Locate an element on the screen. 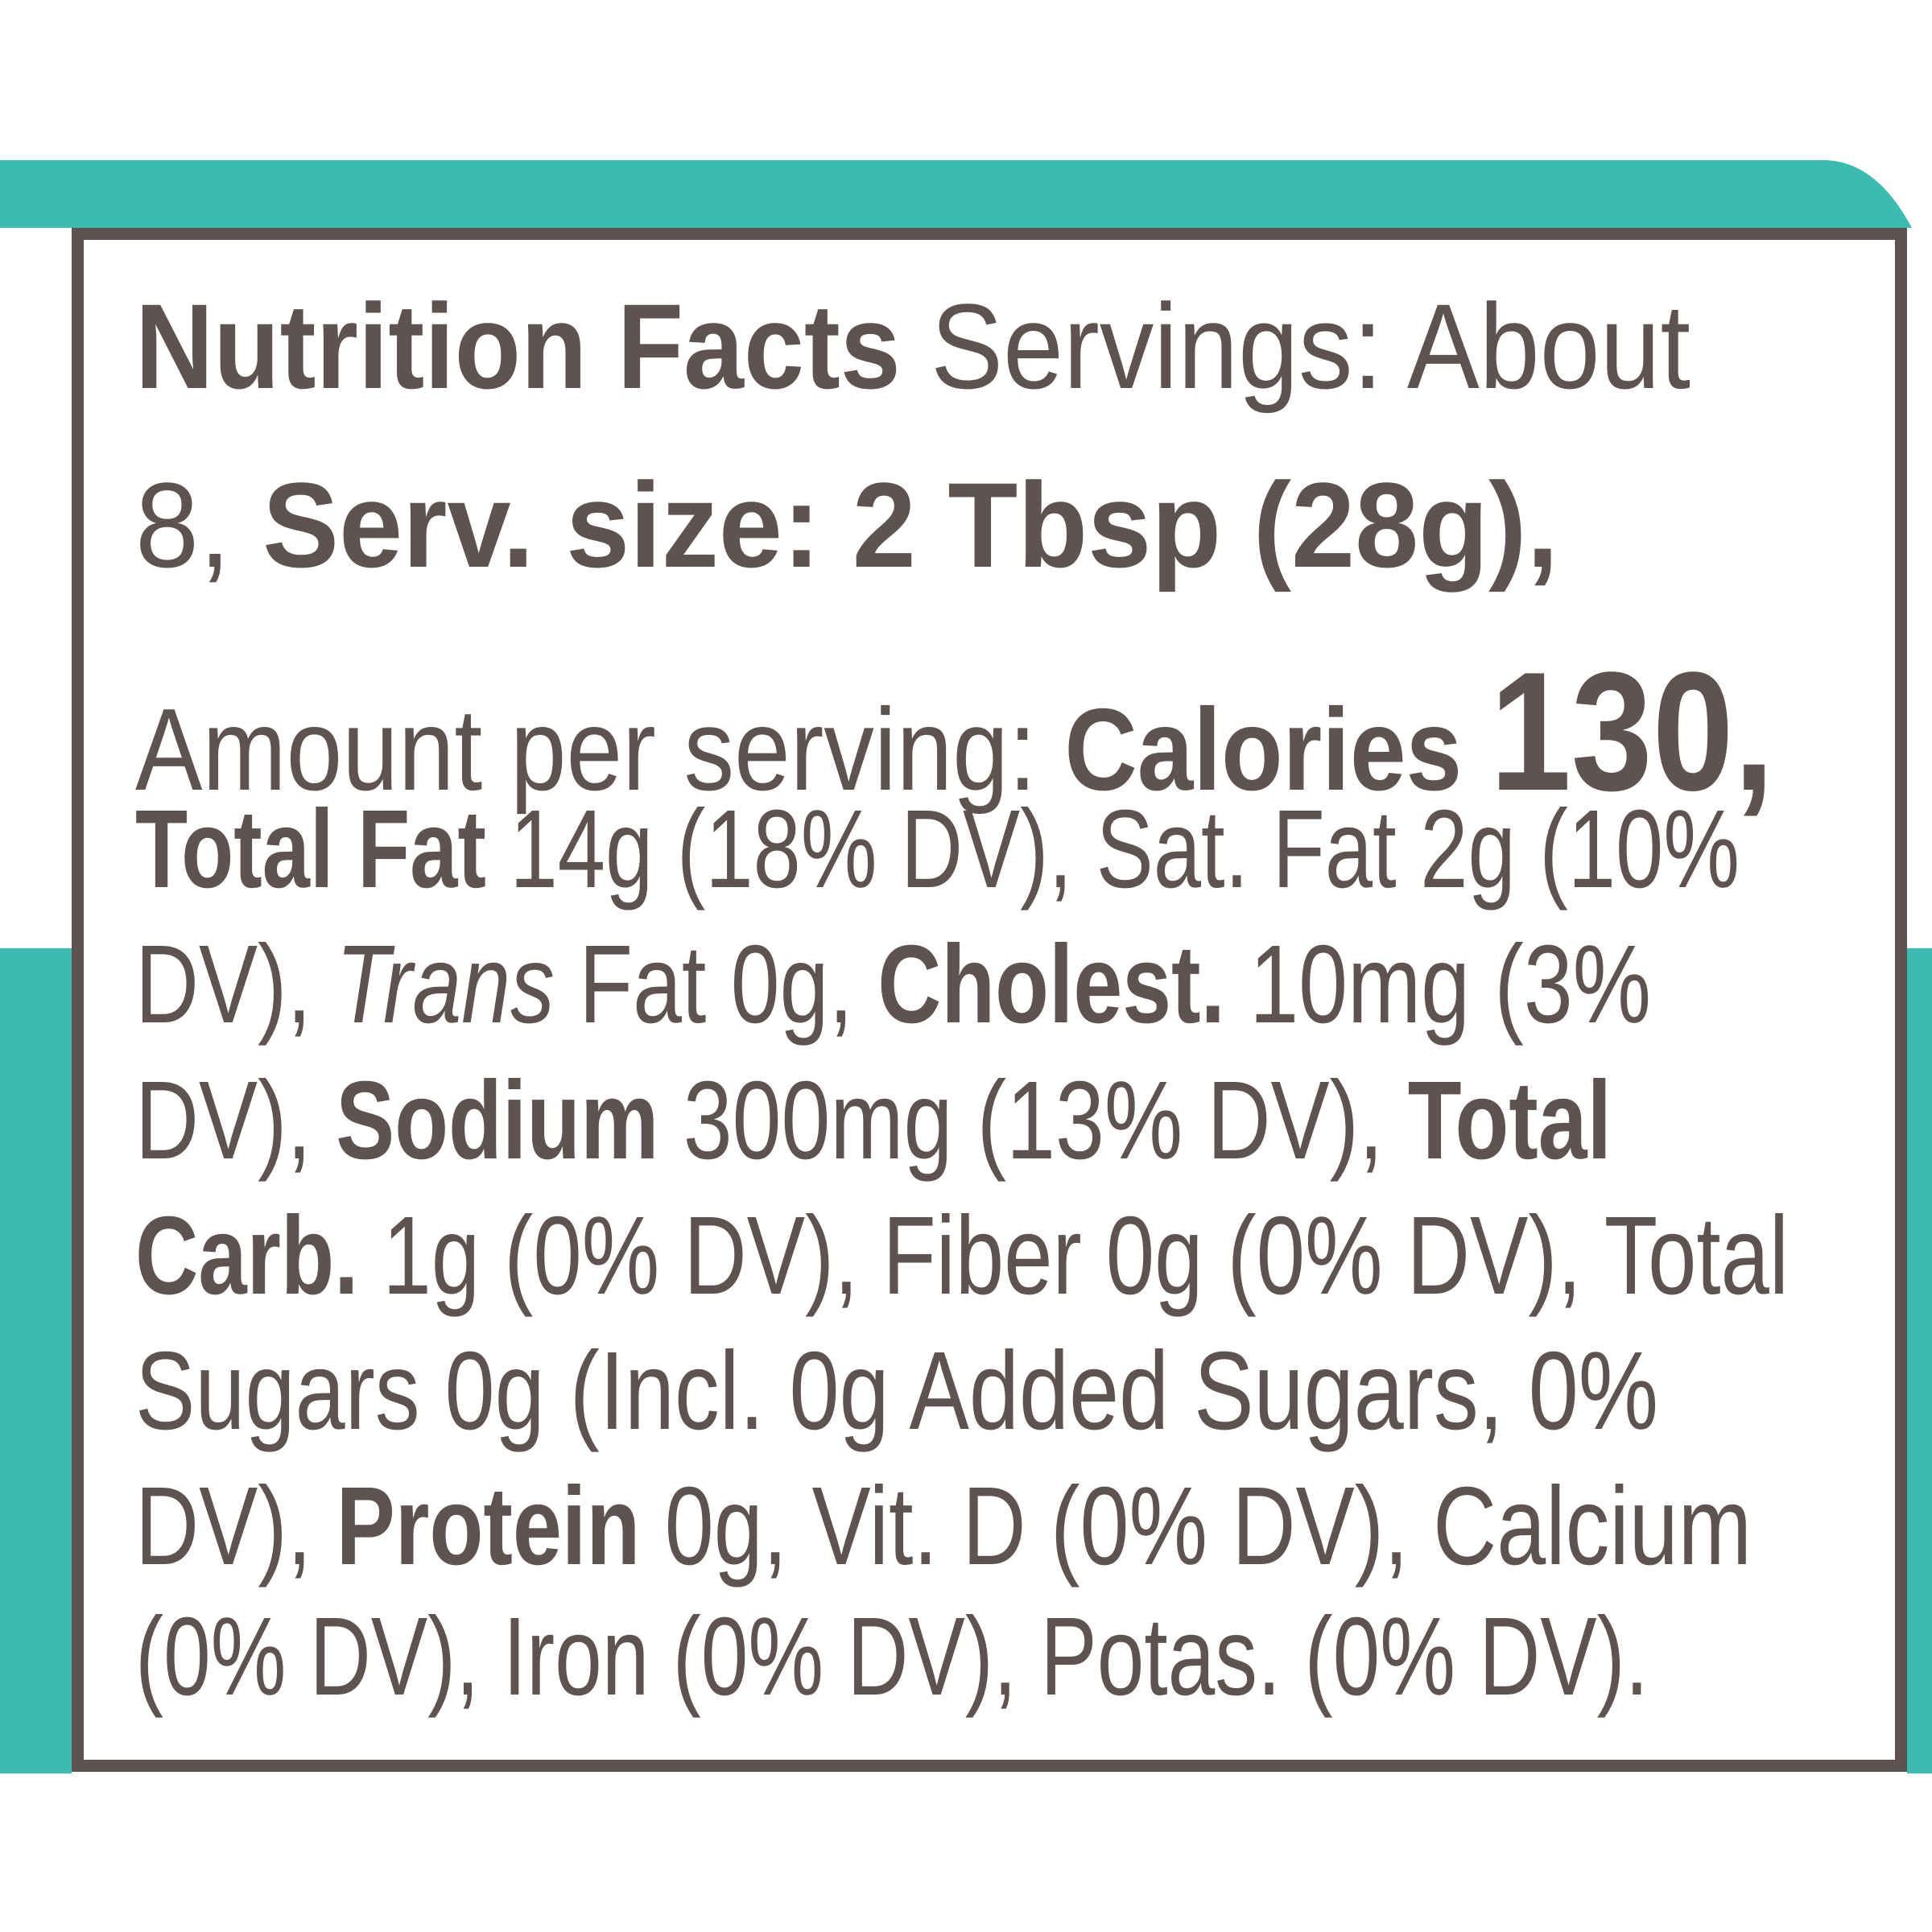 The height and width of the screenshot is (1932, 1932). text: 0g, Vit. D (0% DV), Calcium is located at coordinates (1208, 1525).